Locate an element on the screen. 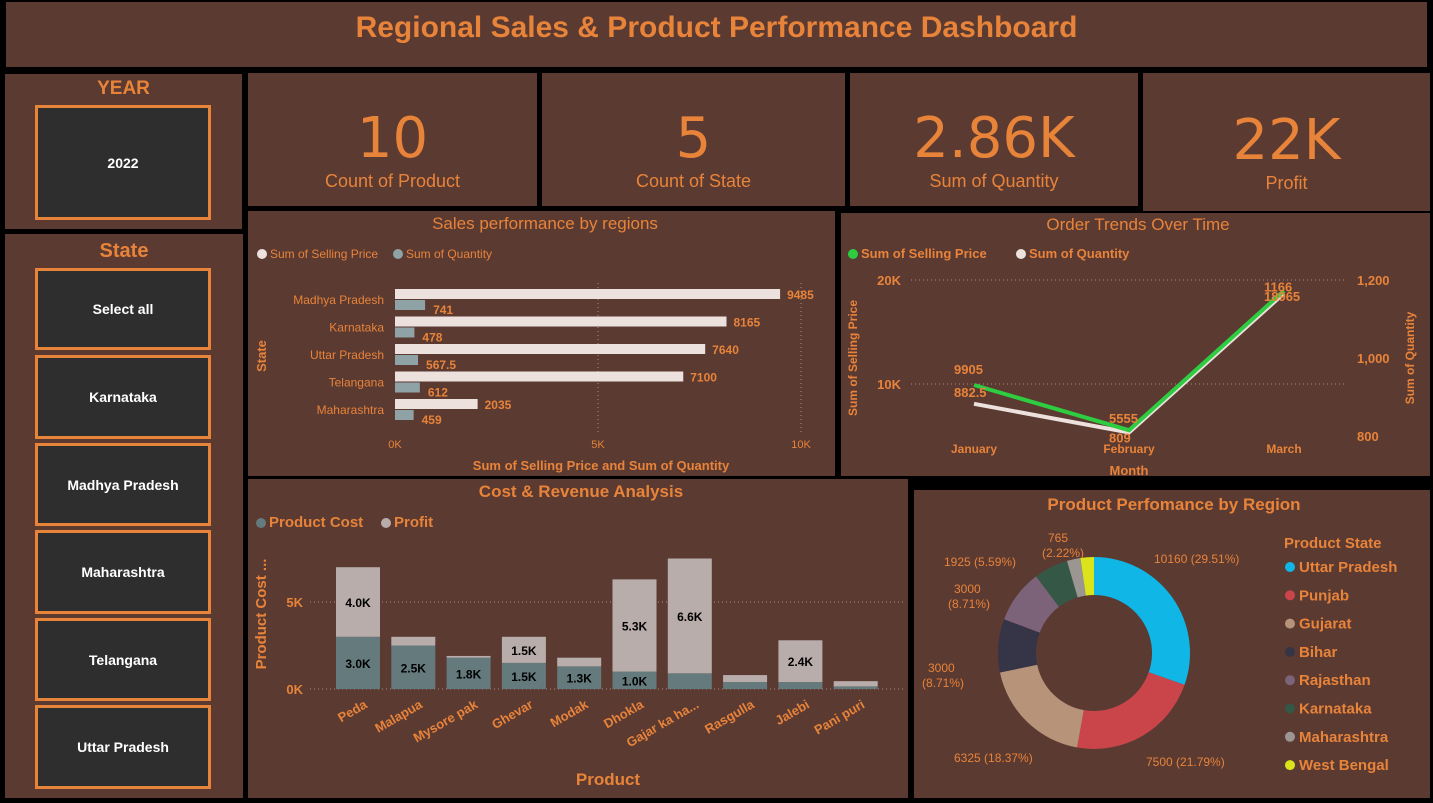 This screenshot has width=1433, height=803. data-label-profit: 2.4K is located at coordinates (801, 662).